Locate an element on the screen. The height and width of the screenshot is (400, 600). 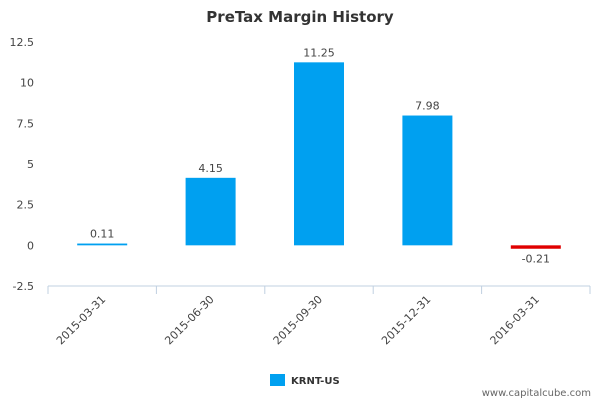
data-label: -0.21 is located at coordinates (536, 258).